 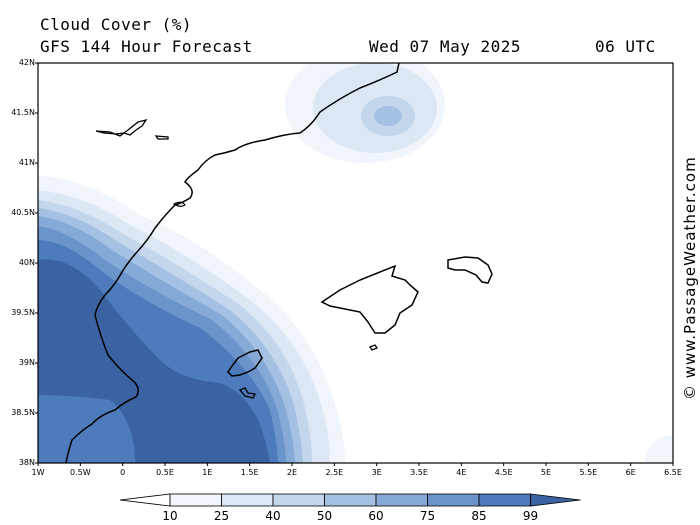 I want to click on longitude-label: 2E, so click(x=292, y=472).